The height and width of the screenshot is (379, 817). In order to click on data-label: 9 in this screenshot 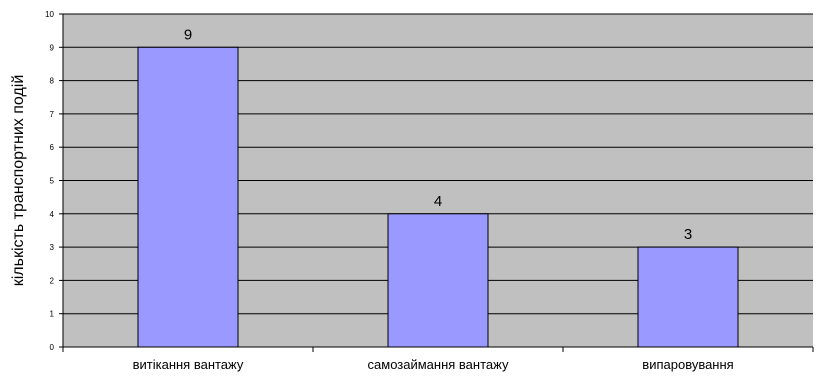, I will do `click(188, 34)`.